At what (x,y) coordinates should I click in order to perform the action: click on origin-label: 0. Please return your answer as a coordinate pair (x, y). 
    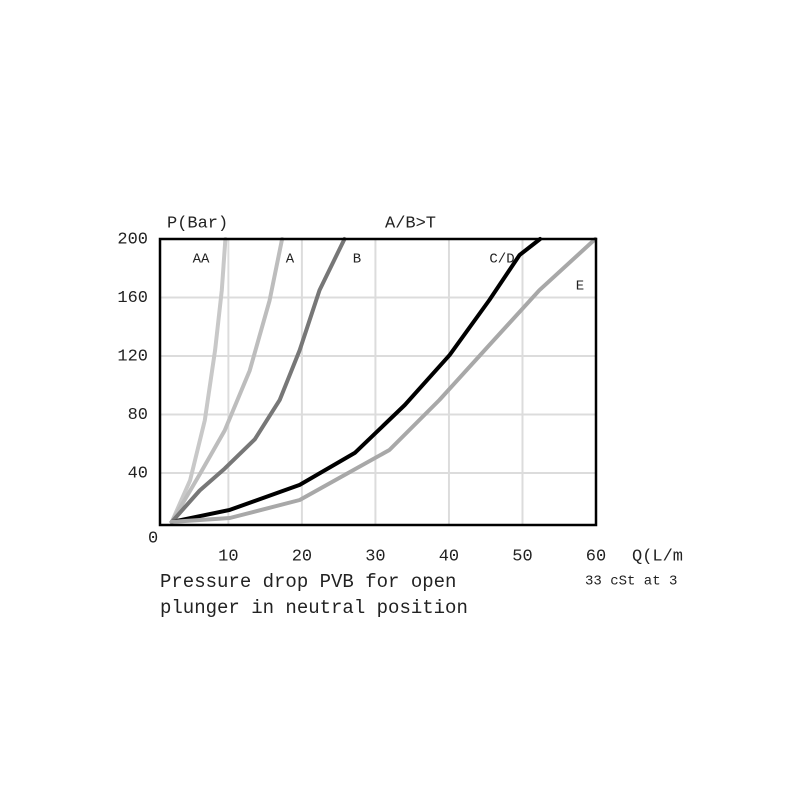
    Looking at the image, I should click on (153, 538).